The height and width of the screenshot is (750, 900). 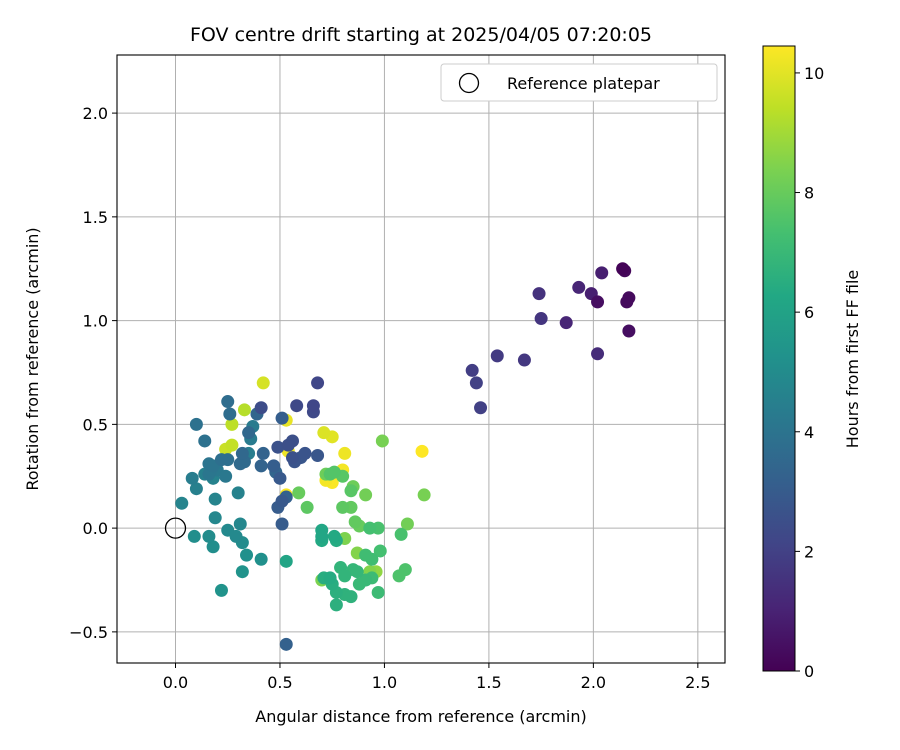 I want to click on colorbar-tick-label: 4, so click(x=809, y=432).